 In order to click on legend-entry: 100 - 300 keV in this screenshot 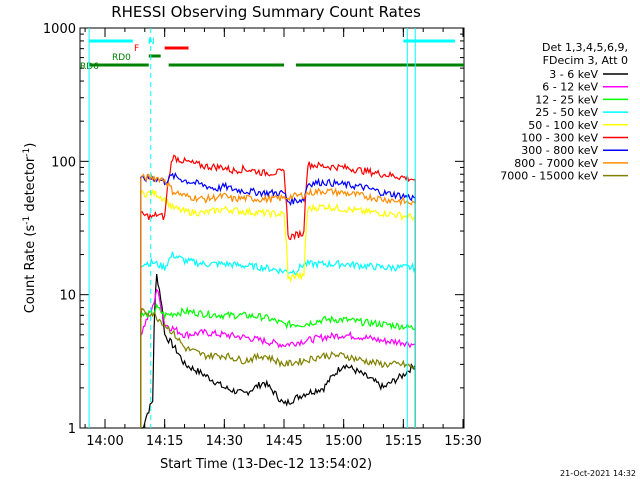, I will do `click(559, 138)`.